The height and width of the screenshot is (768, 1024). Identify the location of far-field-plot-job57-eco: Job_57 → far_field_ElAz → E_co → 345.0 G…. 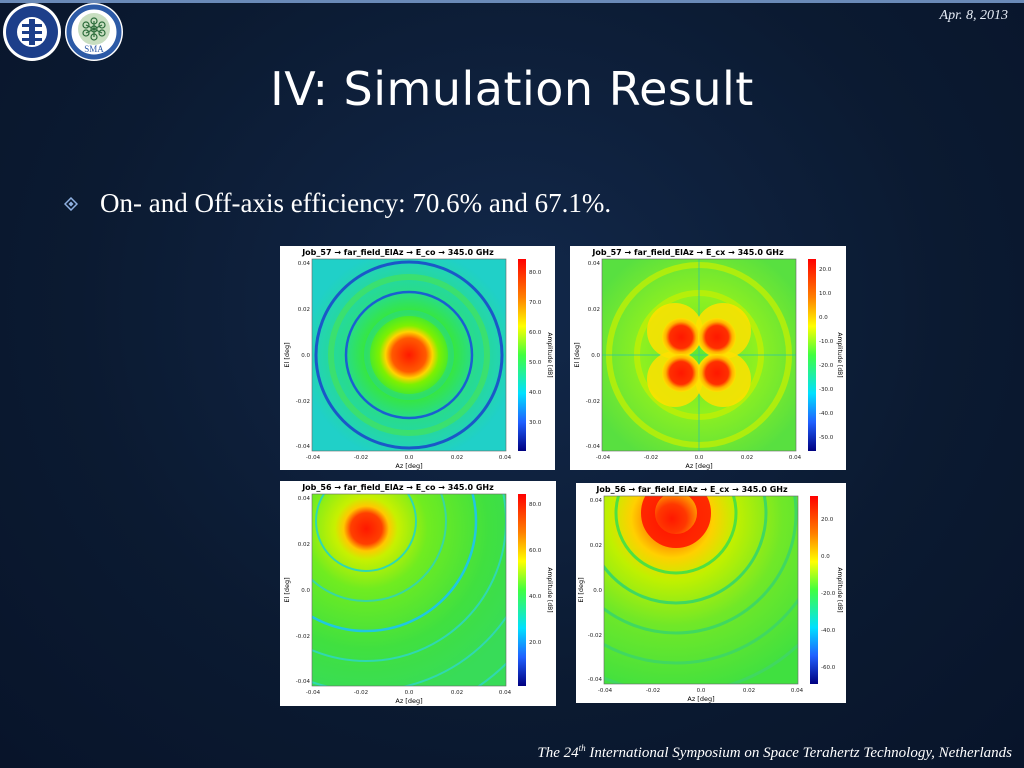
(417, 358).